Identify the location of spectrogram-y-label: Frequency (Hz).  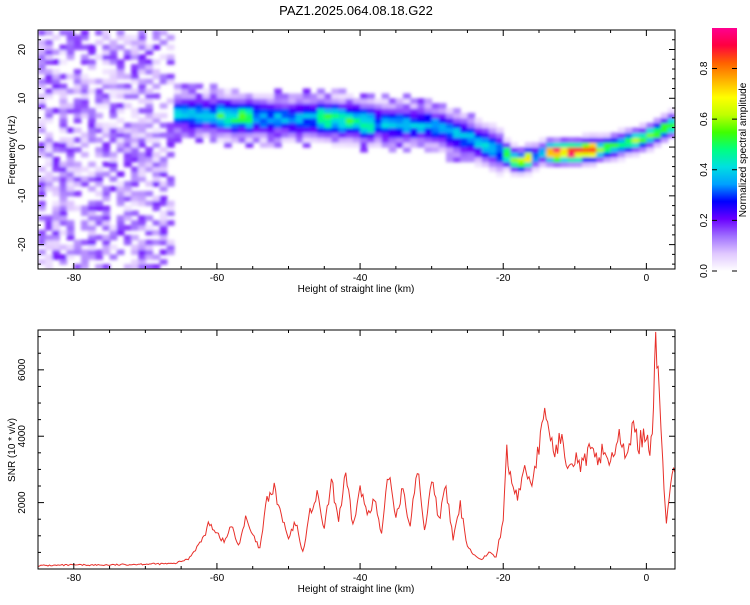
(12, 150).